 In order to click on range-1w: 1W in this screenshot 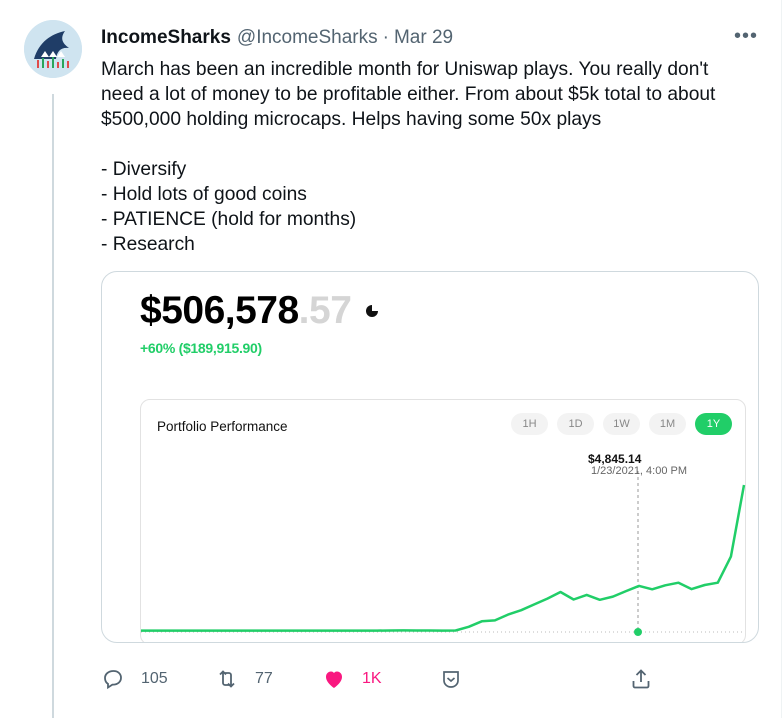, I will do `click(621, 424)`.